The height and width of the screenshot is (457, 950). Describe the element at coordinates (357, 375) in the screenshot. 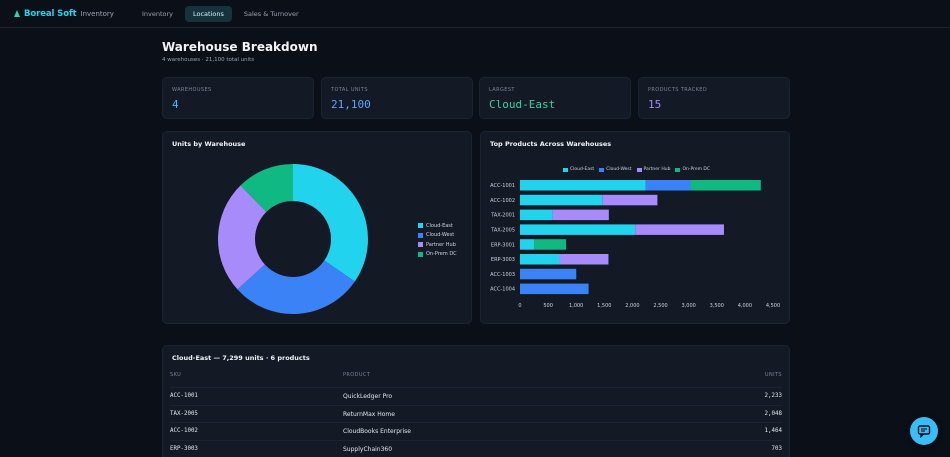

I see `column-header-product: PRODUCT` at that location.